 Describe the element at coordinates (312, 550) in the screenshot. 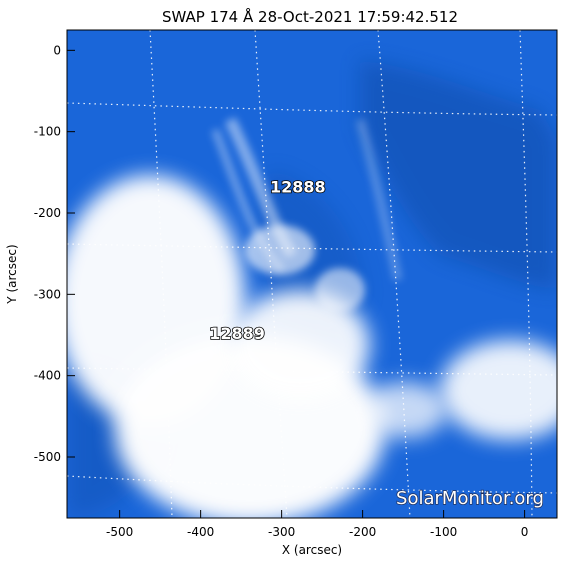

I see `x-axis-label: X (arcsec)` at that location.